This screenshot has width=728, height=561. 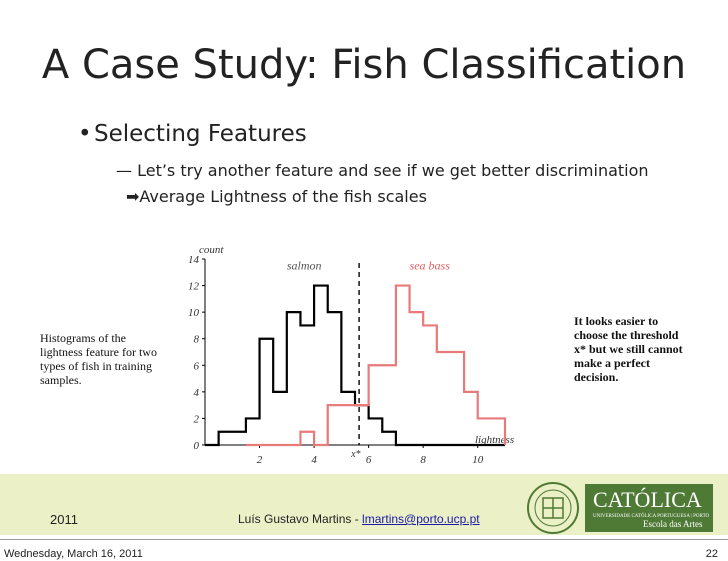 What do you see at coordinates (711, 554) in the screenshot?
I see `page-number: 22` at bounding box center [711, 554].